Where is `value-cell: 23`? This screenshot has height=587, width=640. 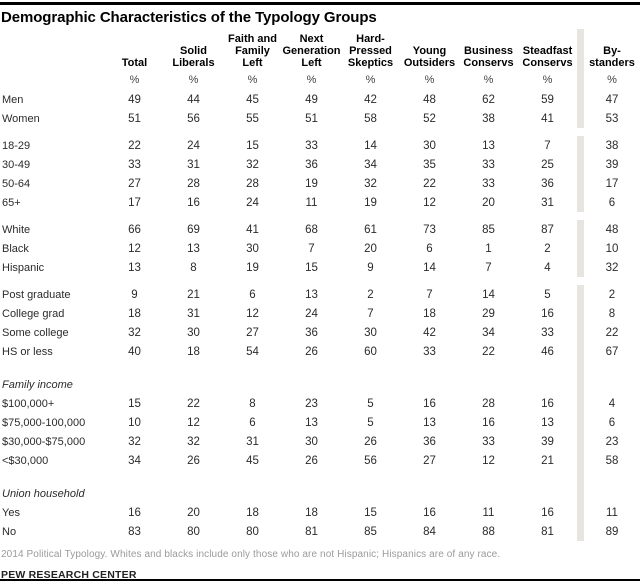 value-cell: 23 is located at coordinates (311, 403).